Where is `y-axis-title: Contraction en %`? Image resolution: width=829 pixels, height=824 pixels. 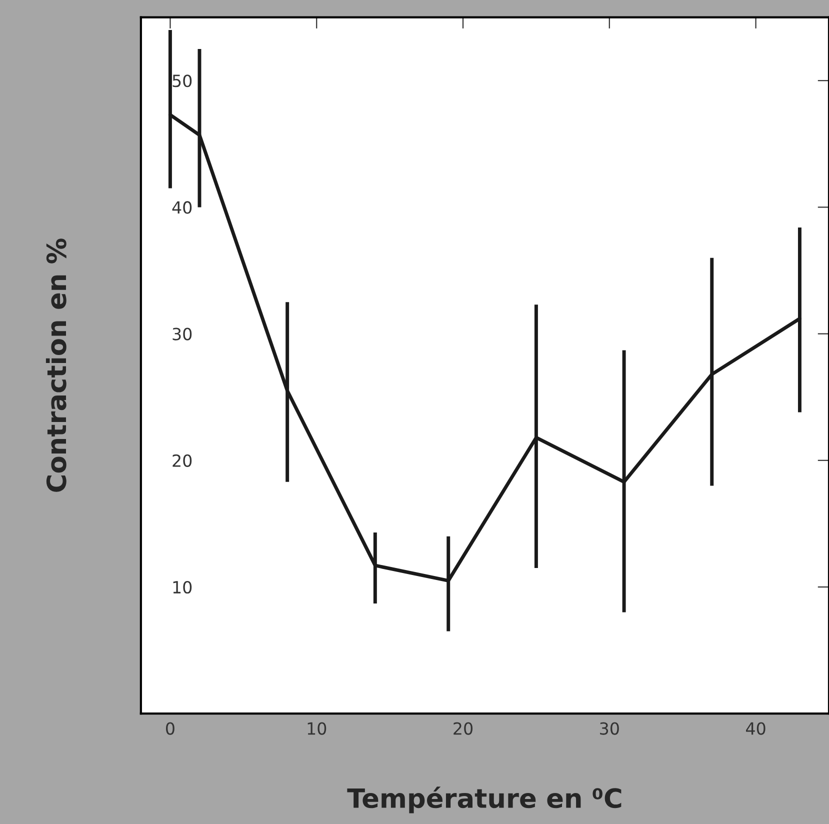 y-axis-title: Contraction en % is located at coordinates (56, 365).